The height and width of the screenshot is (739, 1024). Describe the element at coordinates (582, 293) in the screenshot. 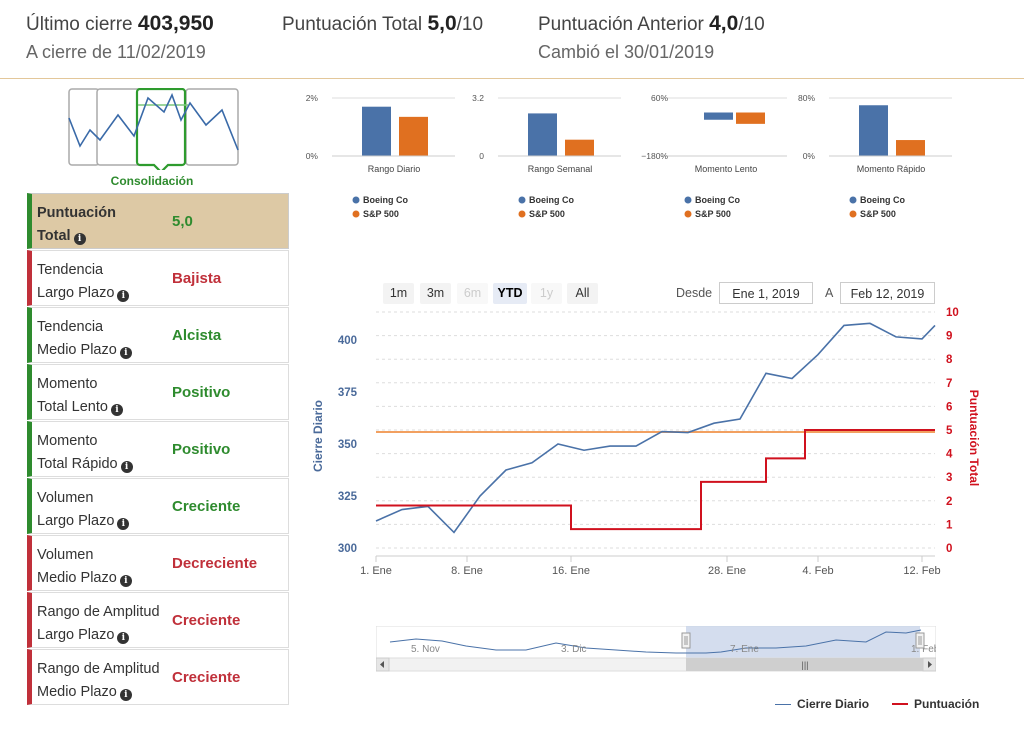

I see `range-button-all: All` at that location.